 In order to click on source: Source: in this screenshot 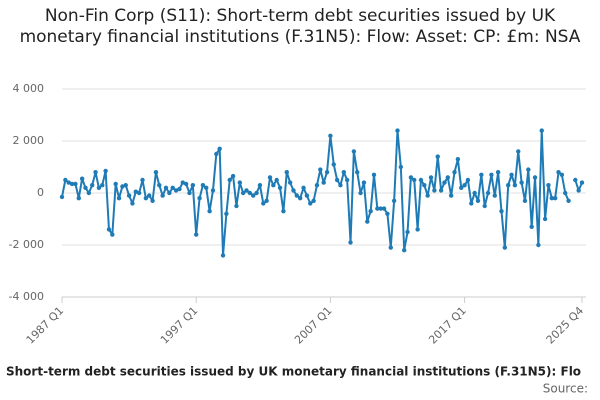, I will do `click(565, 389)`.